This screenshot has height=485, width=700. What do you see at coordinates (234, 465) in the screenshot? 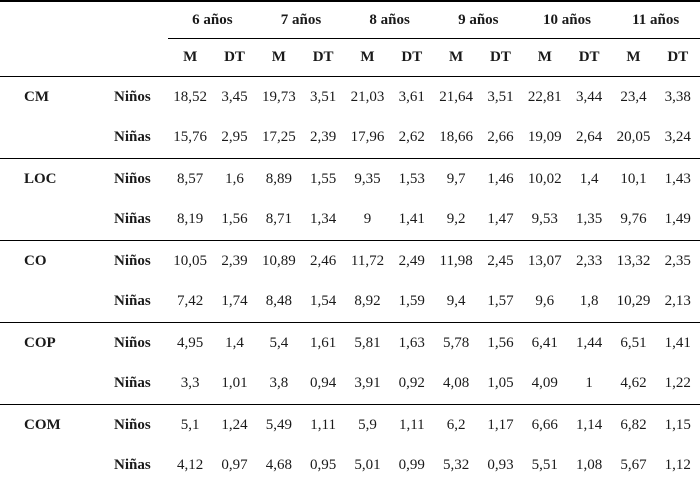
I see `value-cell: 0,97` at bounding box center [234, 465].